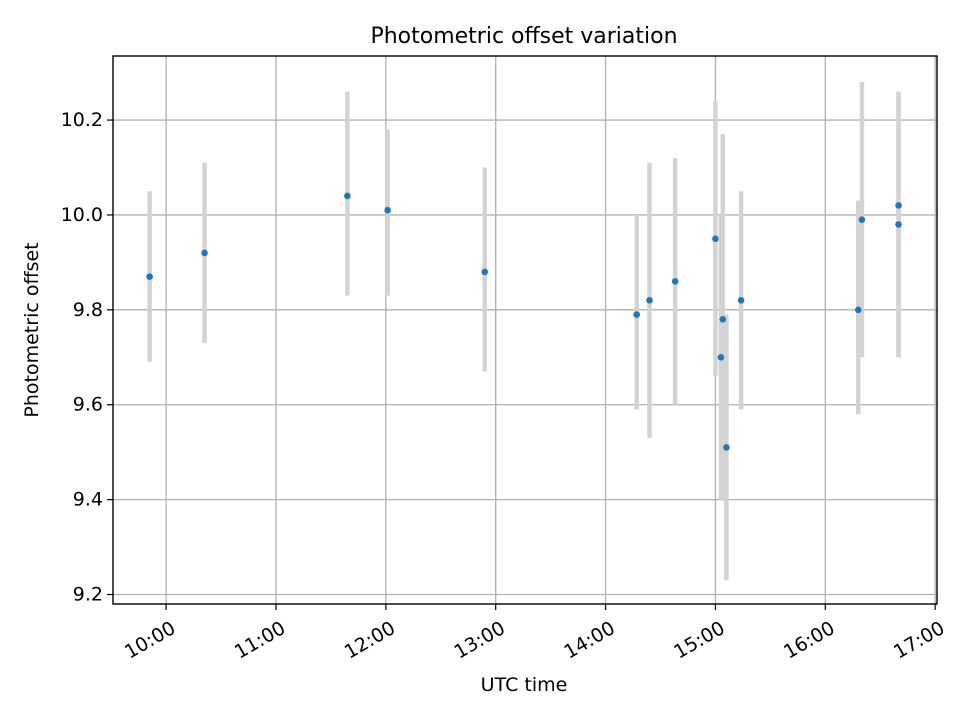 The image size is (960, 720). Describe the element at coordinates (82, 215) in the screenshot. I see `y-tick-label: 10.0` at that location.